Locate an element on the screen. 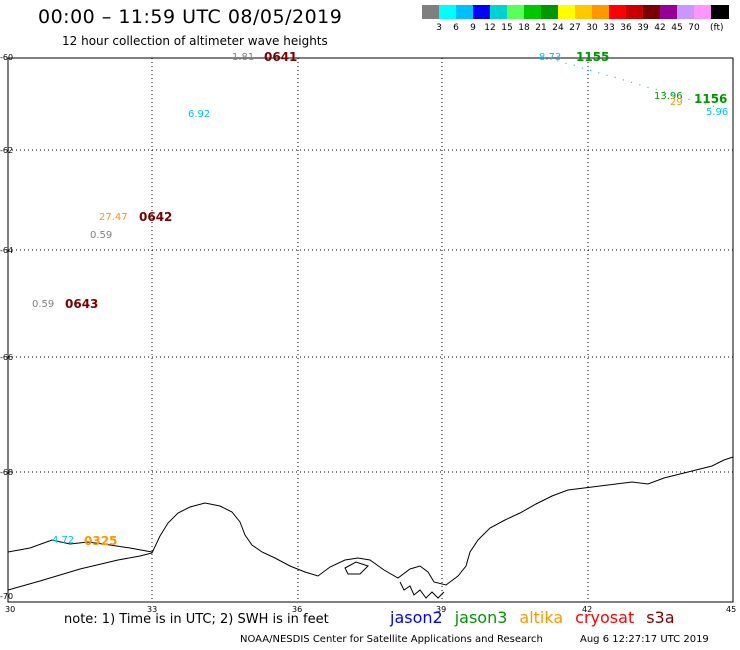 The height and width of the screenshot is (650, 740). y-tick-label: -62 is located at coordinates (7, 150).